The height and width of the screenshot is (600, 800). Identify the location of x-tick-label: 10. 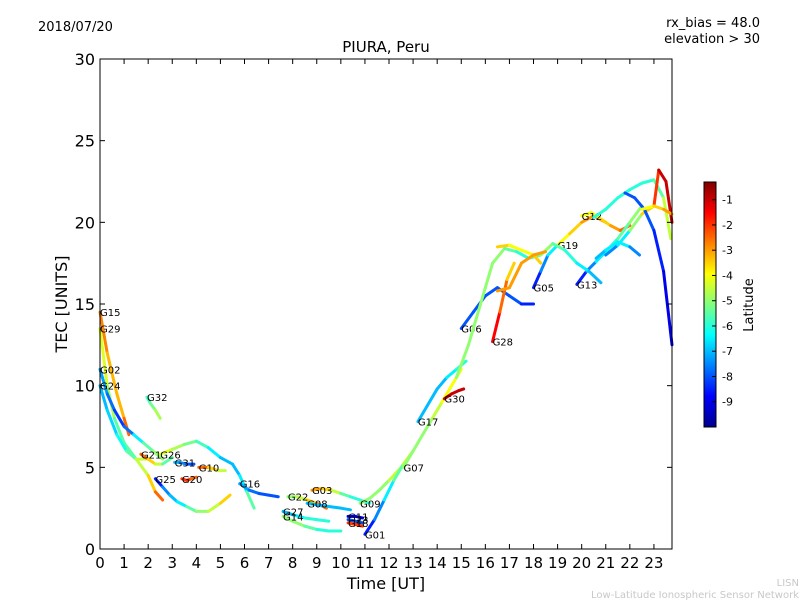
(340, 563).